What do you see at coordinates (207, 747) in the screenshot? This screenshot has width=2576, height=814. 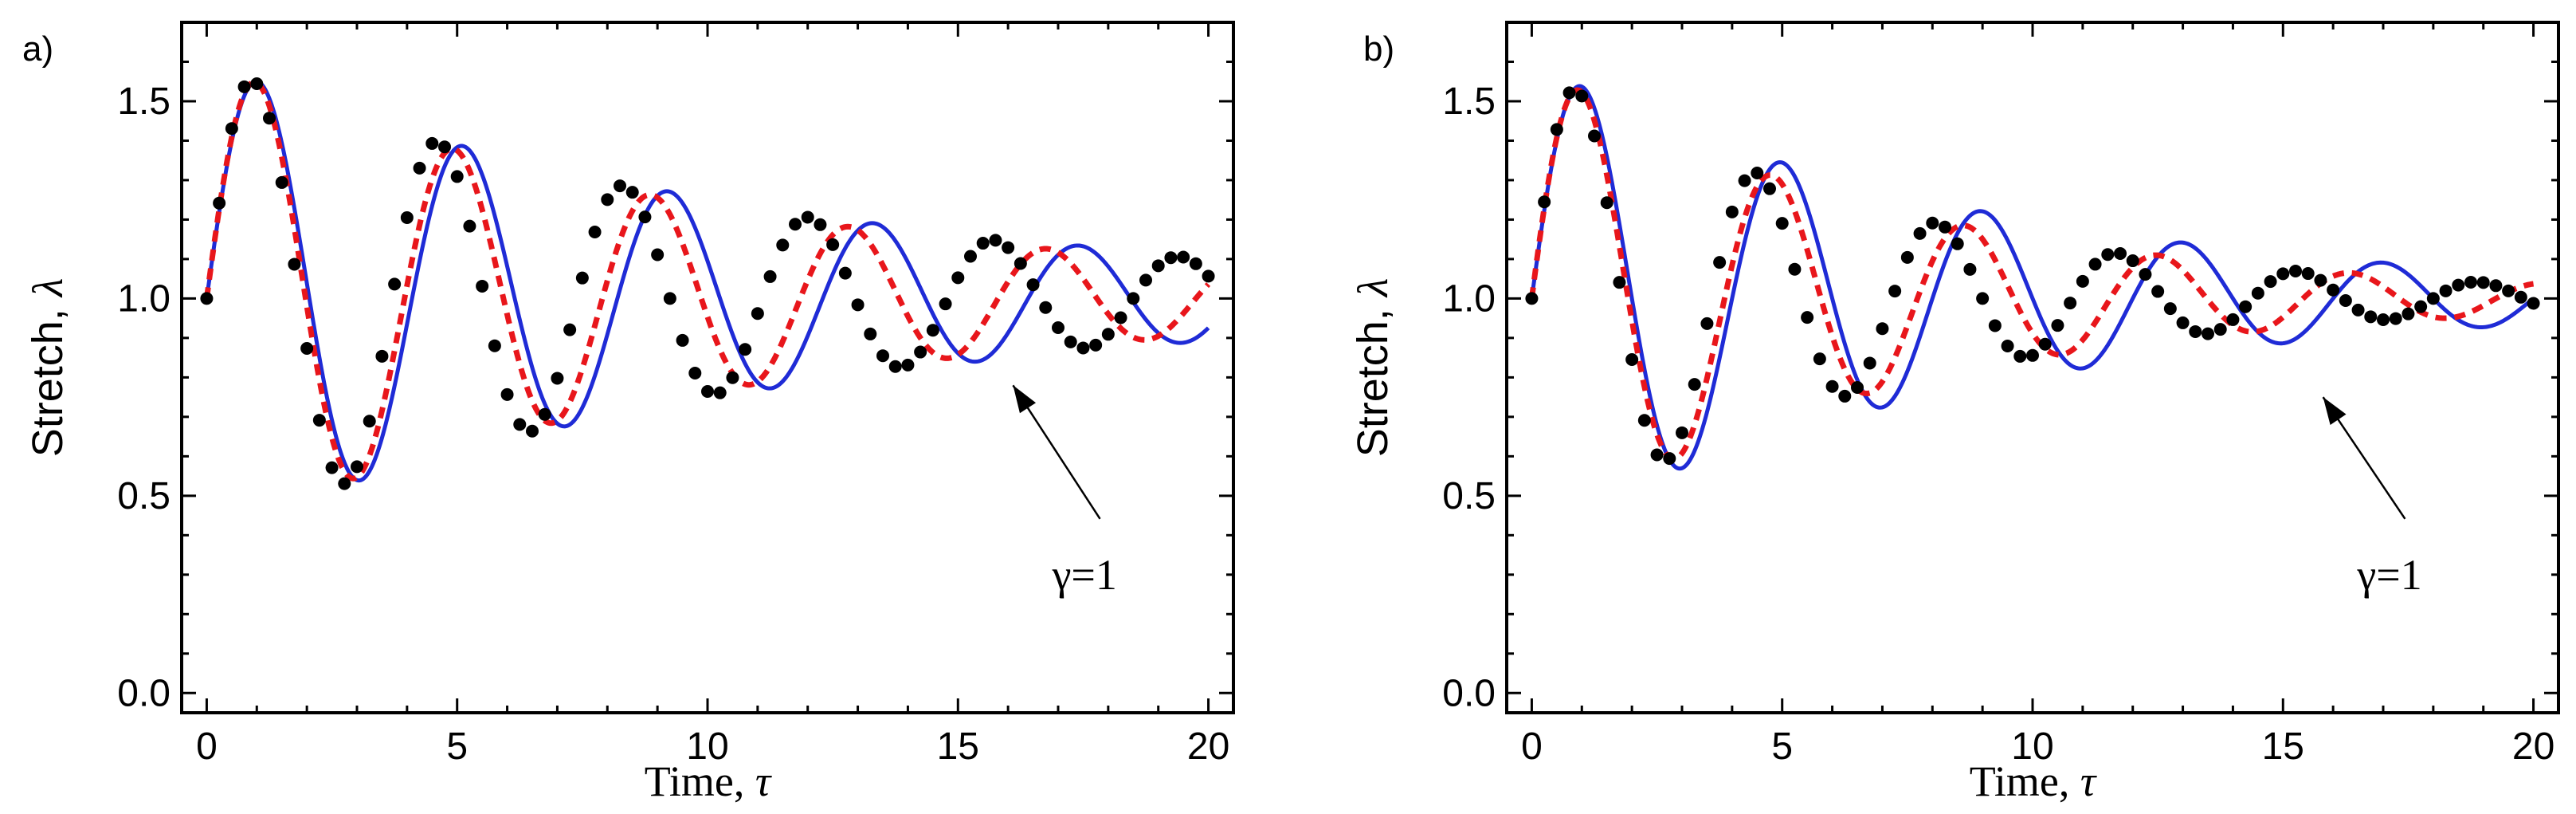 I see `x-tick-label: 0` at bounding box center [207, 747].